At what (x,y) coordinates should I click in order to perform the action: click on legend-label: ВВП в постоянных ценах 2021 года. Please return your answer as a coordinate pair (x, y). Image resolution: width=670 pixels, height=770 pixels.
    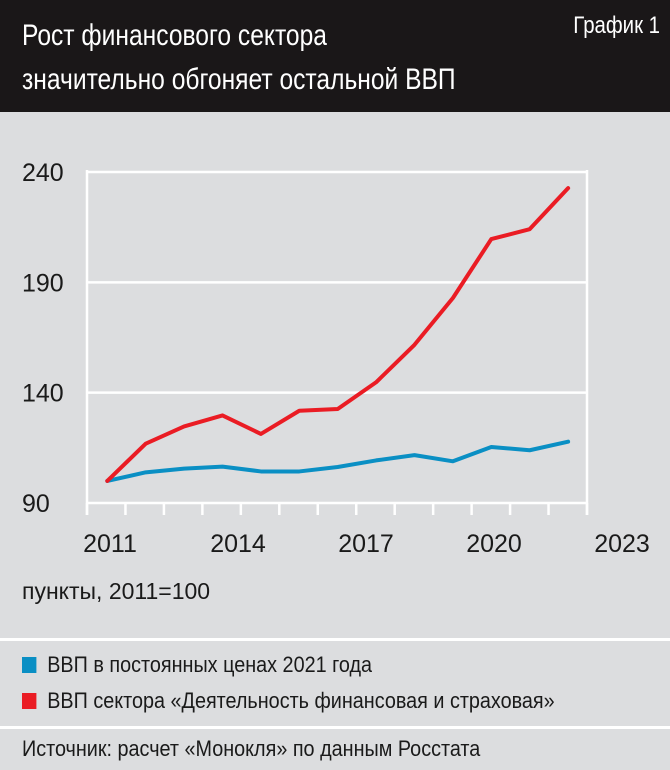
    Looking at the image, I should click on (210, 664).